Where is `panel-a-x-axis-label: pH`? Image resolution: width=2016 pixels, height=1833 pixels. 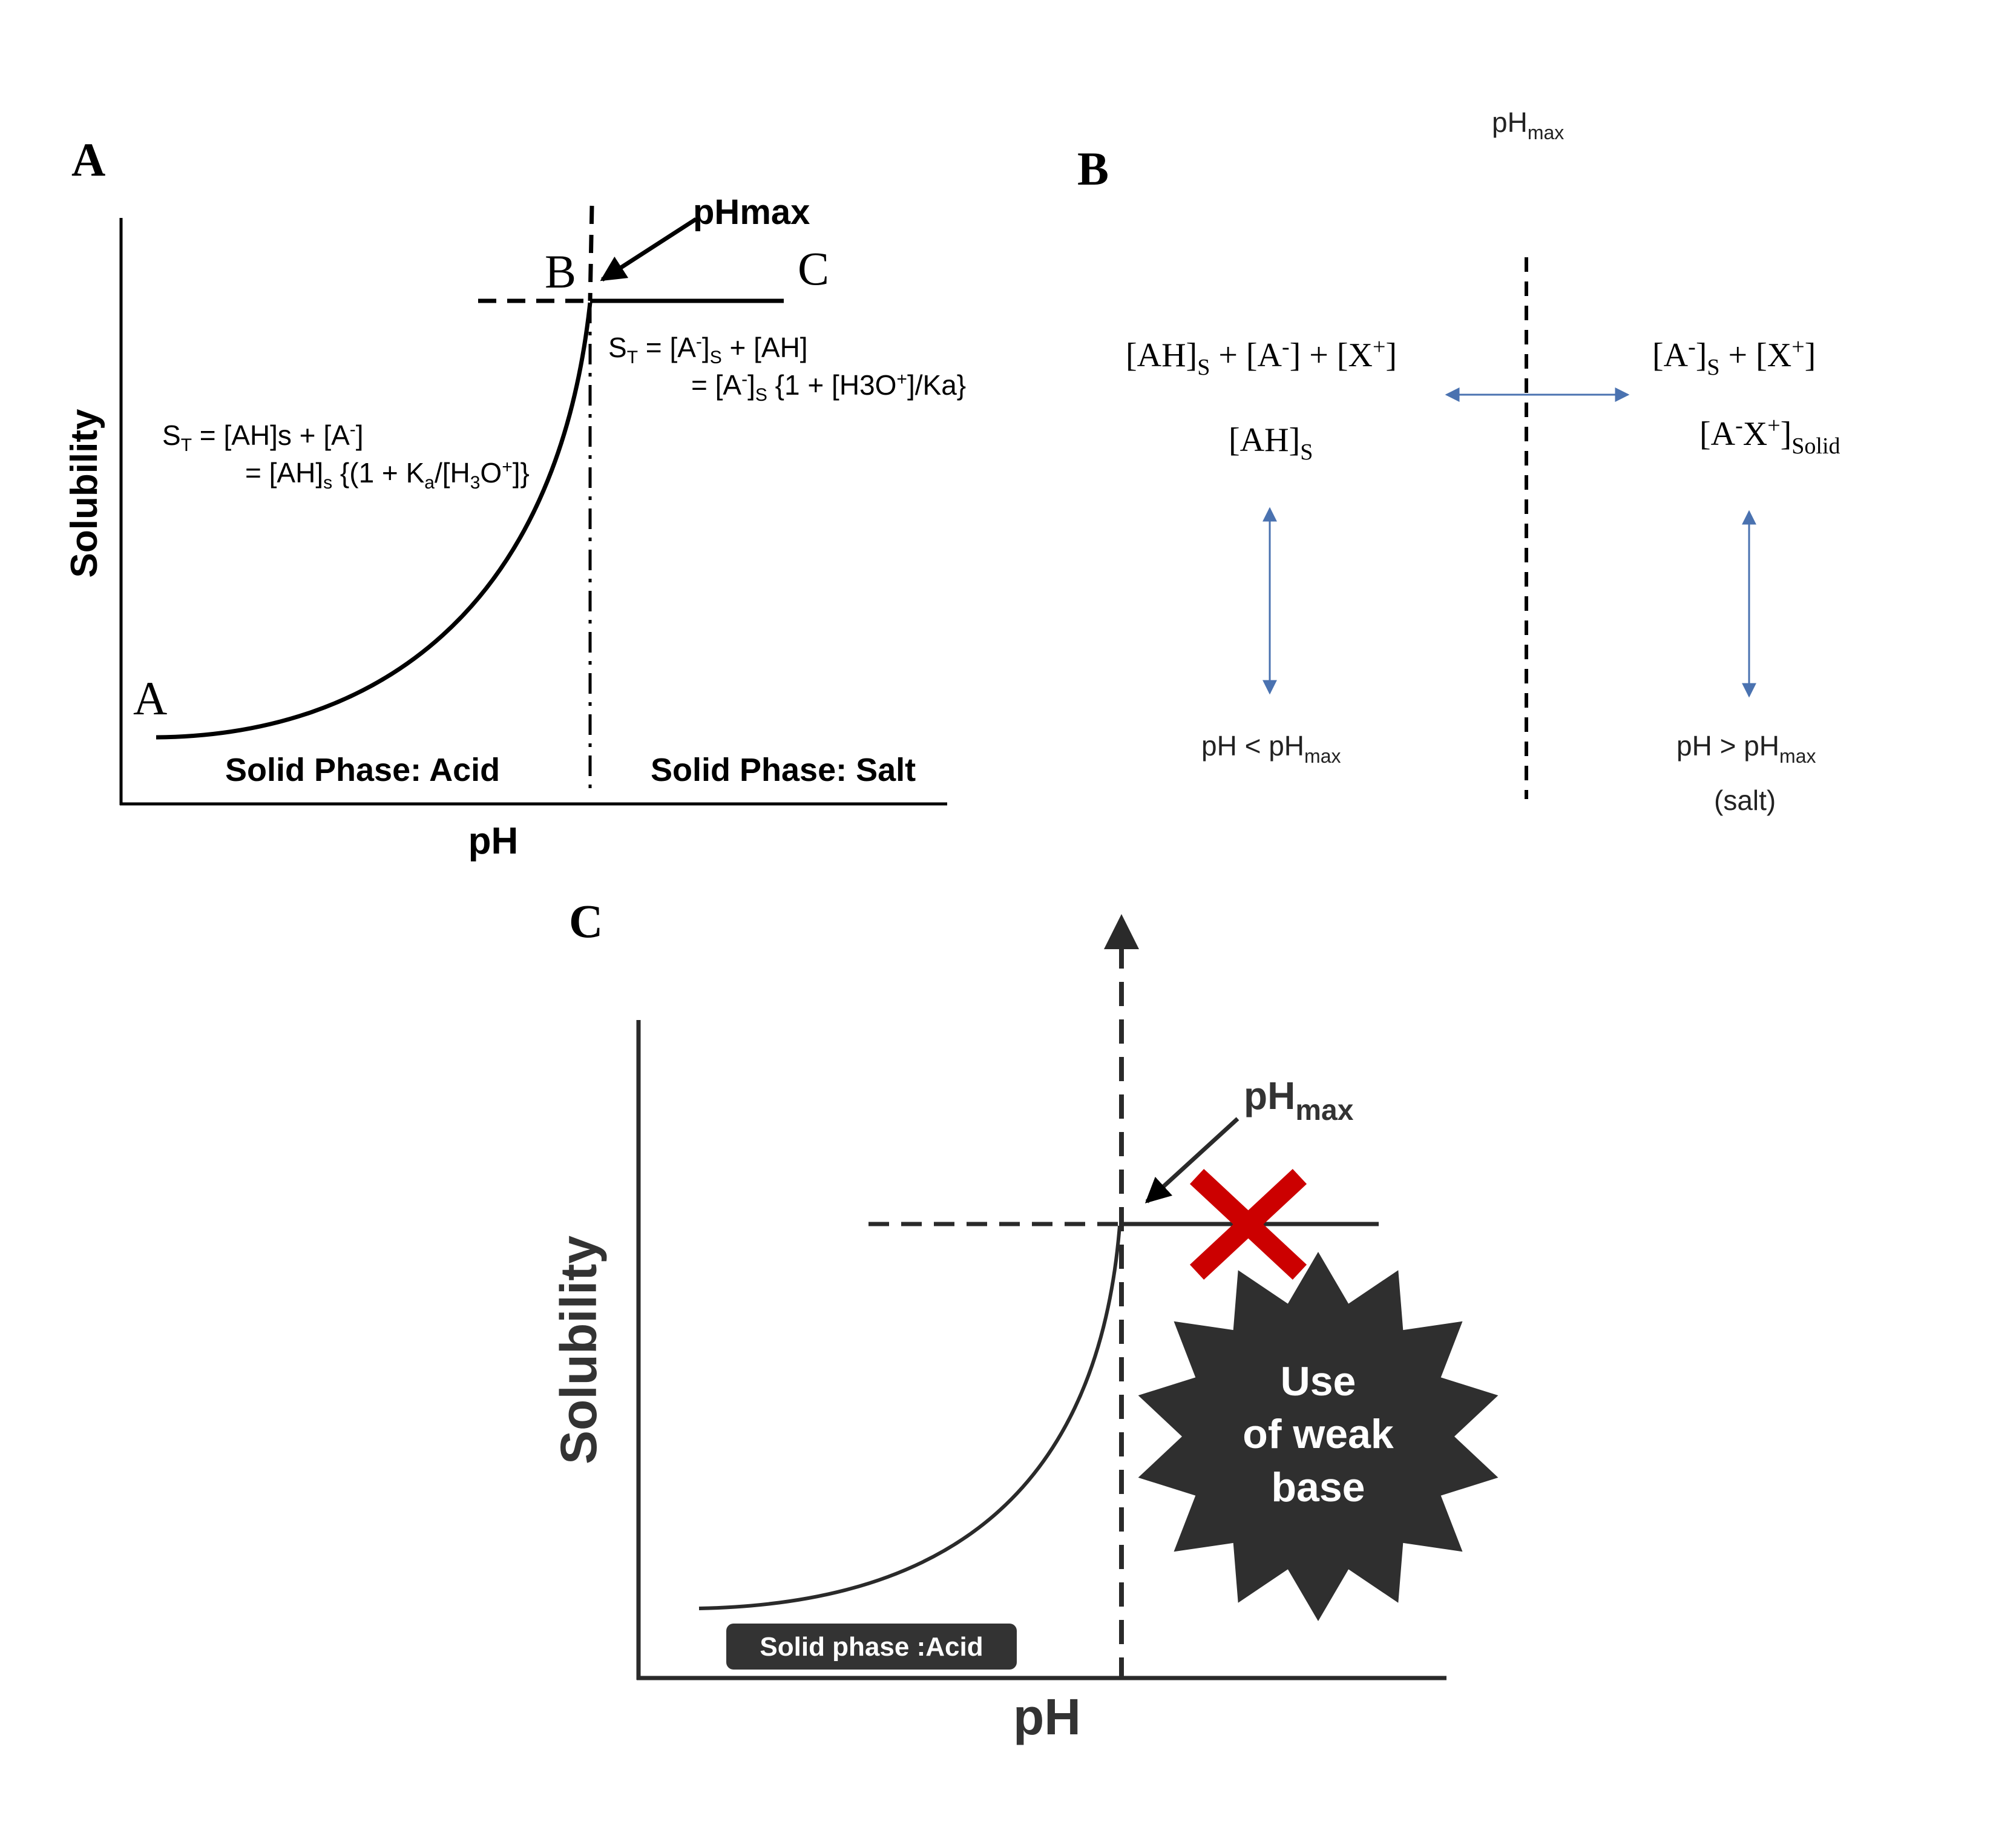 panel-a-x-axis-label: pH is located at coordinates (493, 841).